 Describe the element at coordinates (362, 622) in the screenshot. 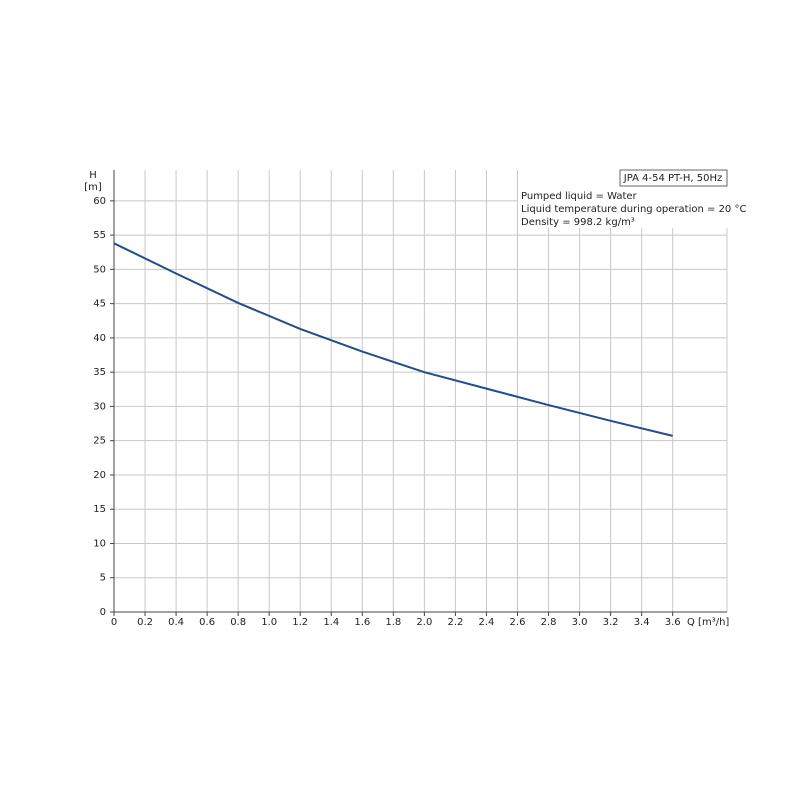

I see `x-tick-label: 1.6` at that location.